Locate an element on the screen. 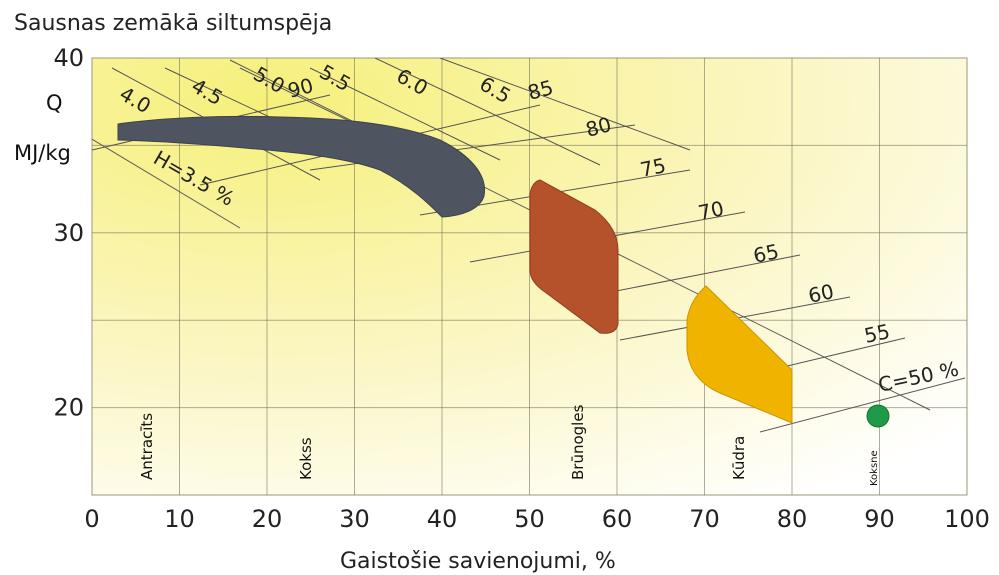 The image size is (999, 575). y-axis-label-unit: MJ/kg is located at coordinates (42, 153).